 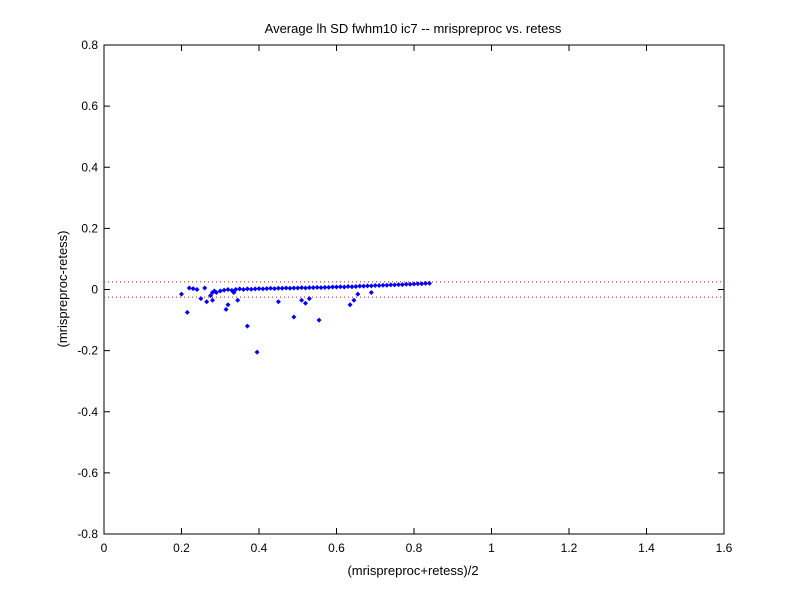 What do you see at coordinates (87, 412) in the screenshot?
I see `y-tick-label: -0.4` at bounding box center [87, 412].